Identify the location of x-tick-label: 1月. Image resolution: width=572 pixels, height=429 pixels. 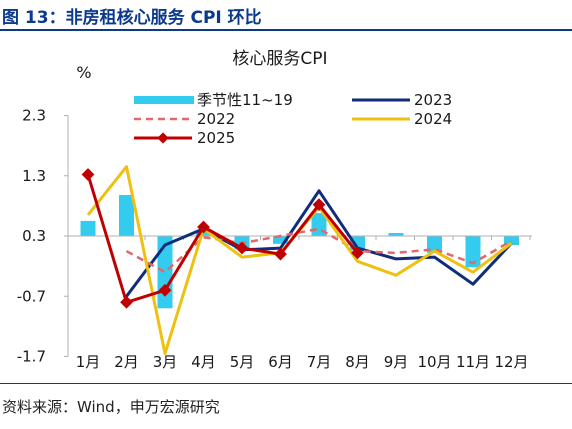
(88, 362).